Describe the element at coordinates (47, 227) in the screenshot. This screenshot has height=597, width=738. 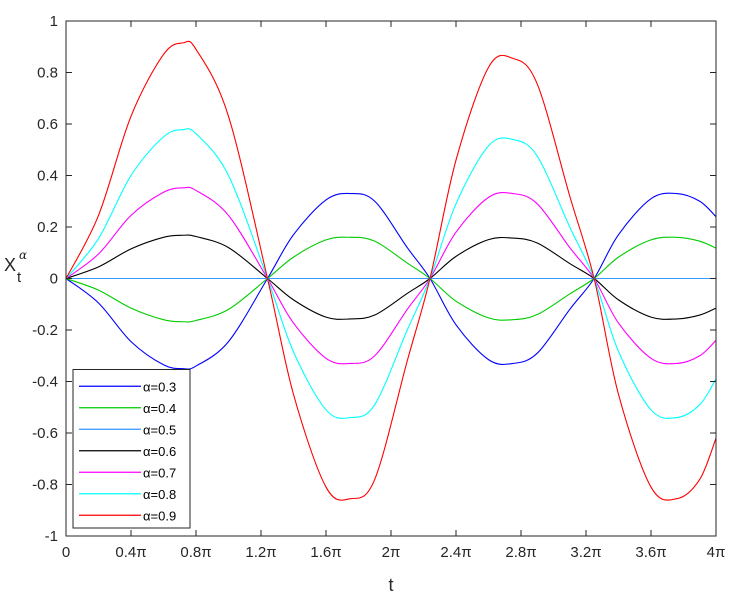
I see `y-tick-label: 0.2` at that location.